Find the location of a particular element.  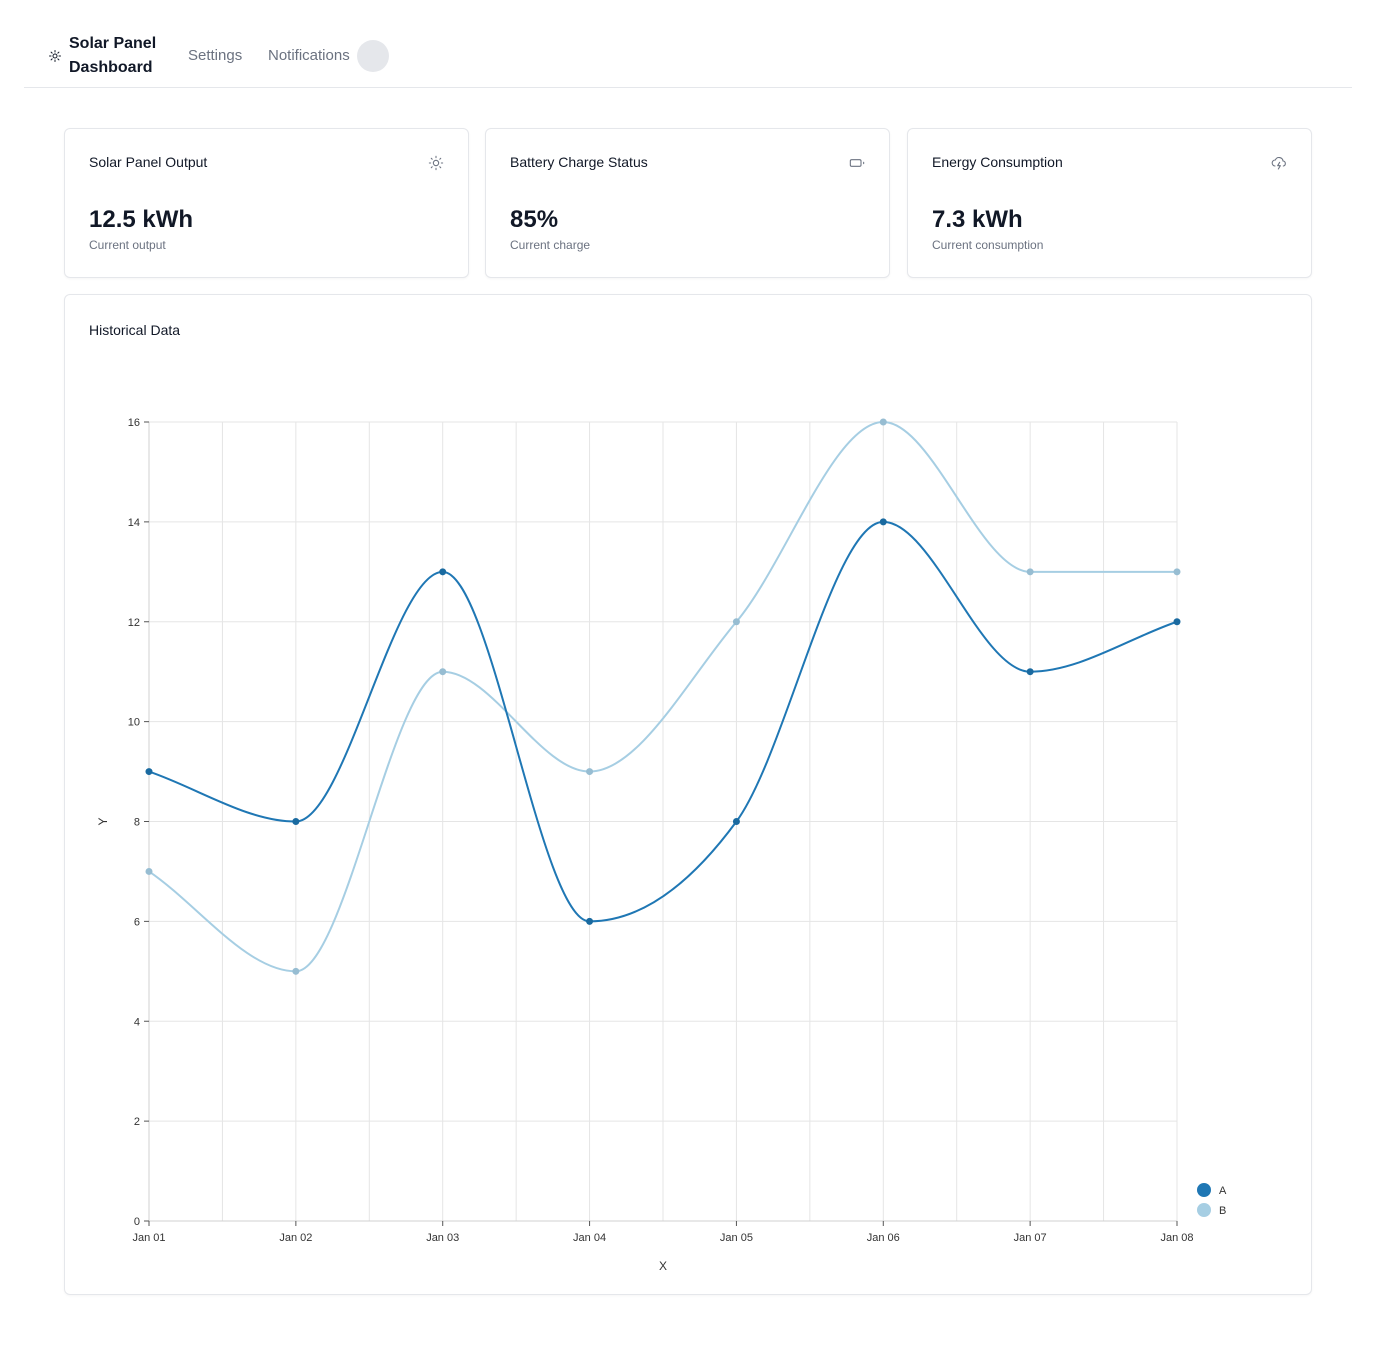

y-tick-label: 8 is located at coordinates (137, 823).